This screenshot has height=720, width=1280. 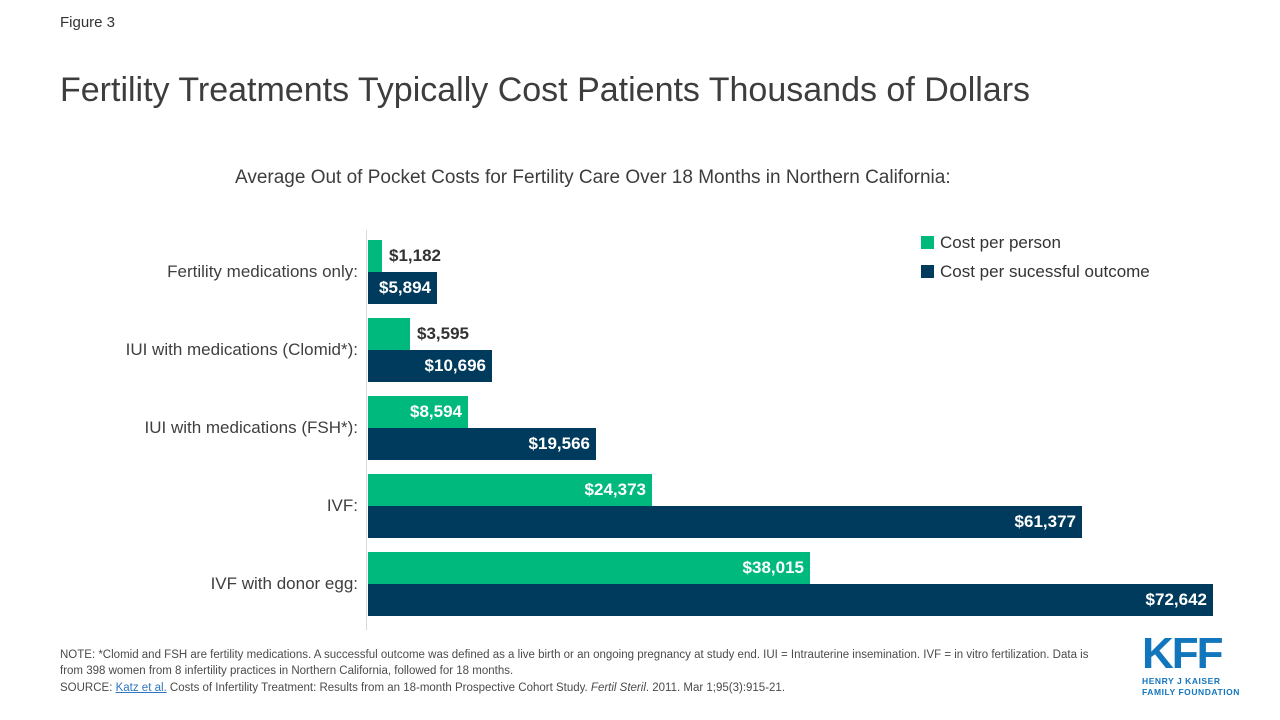 I want to click on value-label: $10,696, so click(x=455, y=365).